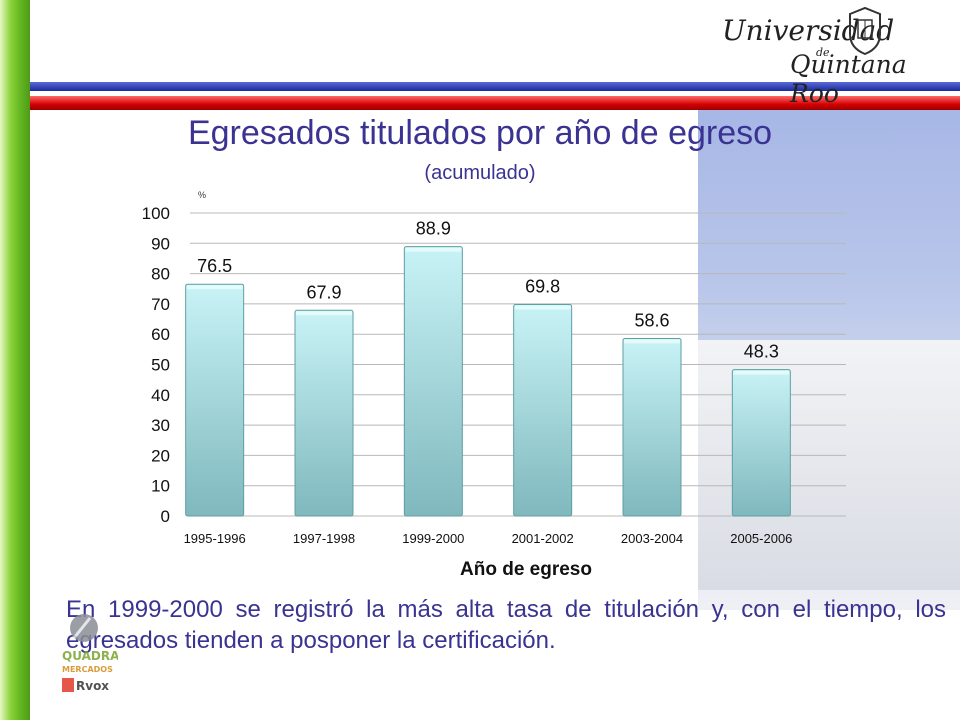 This screenshot has width=960, height=720. Describe the element at coordinates (160, 243) in the screenshot. I see `y-tick-label: 90` at that location.